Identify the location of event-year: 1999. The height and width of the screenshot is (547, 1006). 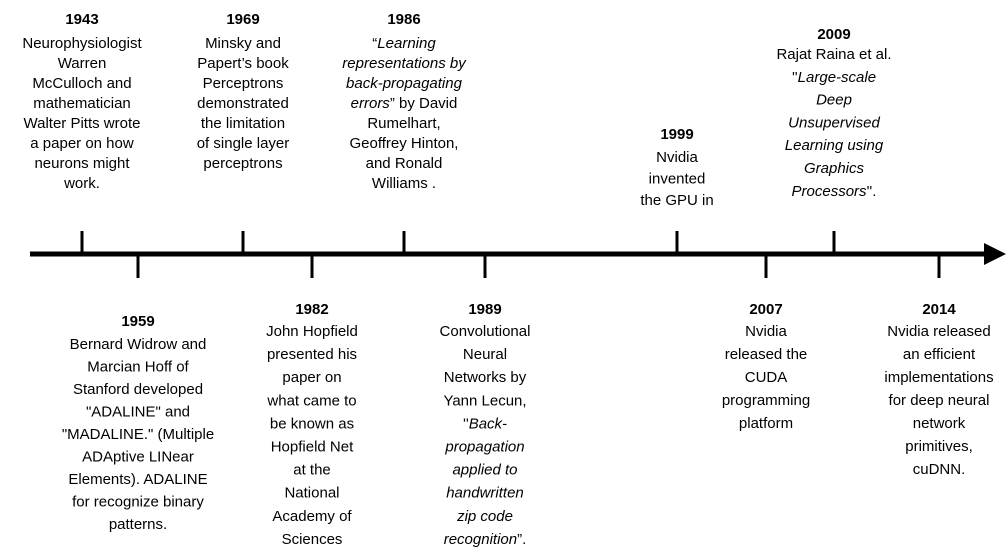
(676, 134).